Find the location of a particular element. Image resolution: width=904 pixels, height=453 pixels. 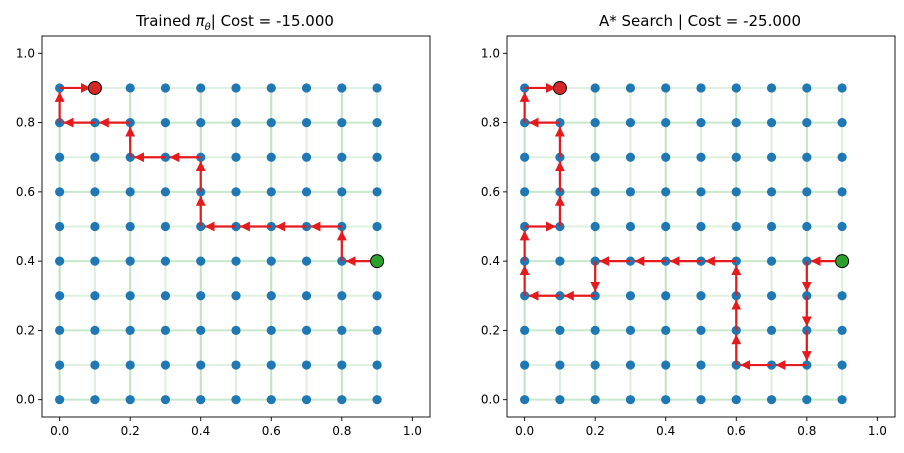

left-x-tick-label: 0.0 is located at coordinates (59, 431).